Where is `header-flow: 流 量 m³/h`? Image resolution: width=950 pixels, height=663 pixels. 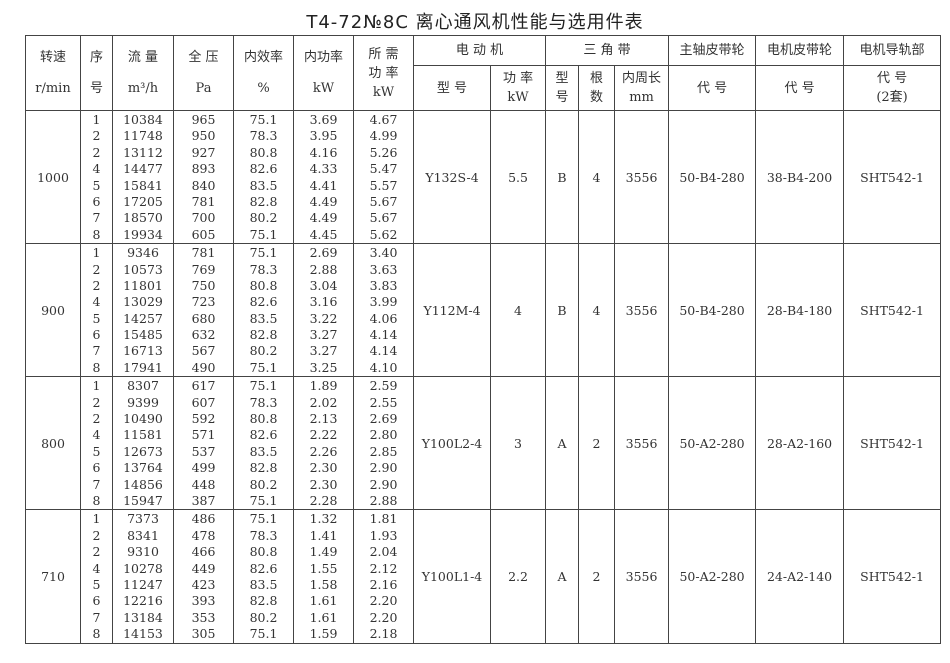 header-flow: 流 量 m³/h is located at coordinates (143, 73).